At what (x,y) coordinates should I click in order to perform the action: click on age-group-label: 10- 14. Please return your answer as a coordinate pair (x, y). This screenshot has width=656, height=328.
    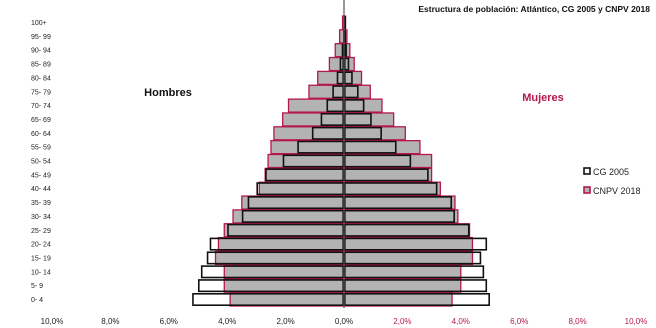
    Looking at the image, I should click on (41, 272).